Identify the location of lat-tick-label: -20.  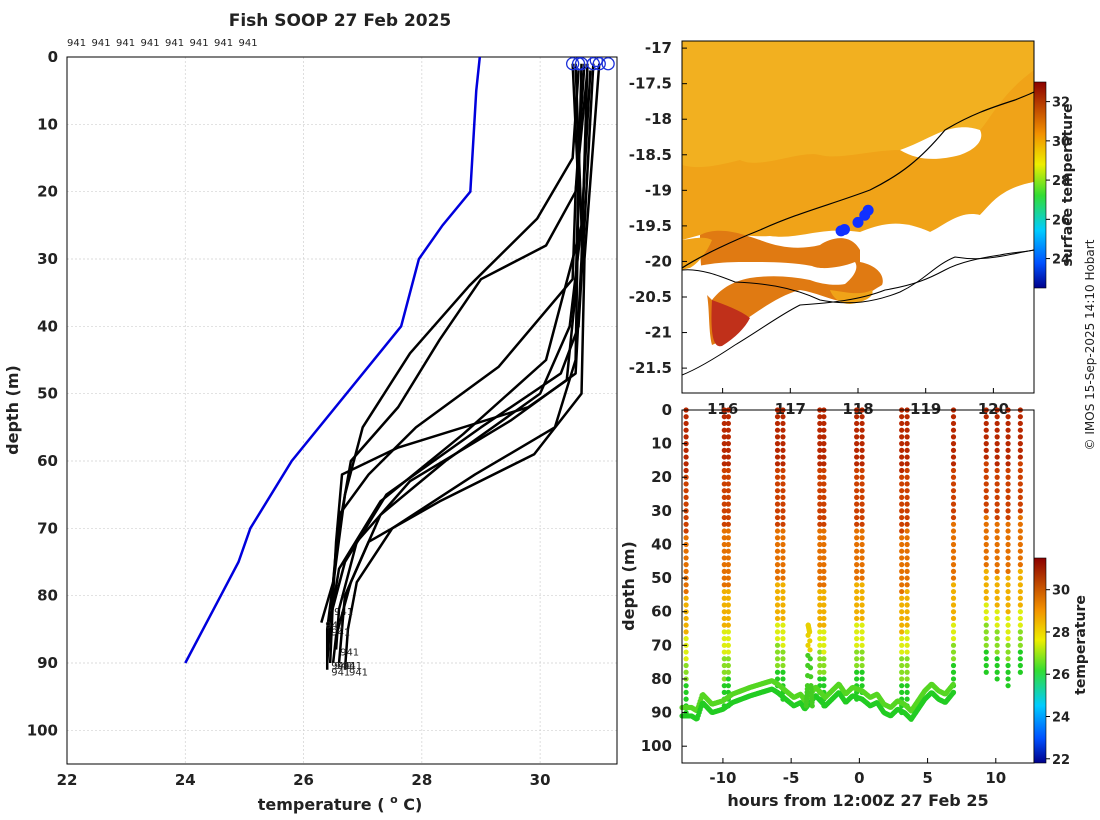
(658, 261).